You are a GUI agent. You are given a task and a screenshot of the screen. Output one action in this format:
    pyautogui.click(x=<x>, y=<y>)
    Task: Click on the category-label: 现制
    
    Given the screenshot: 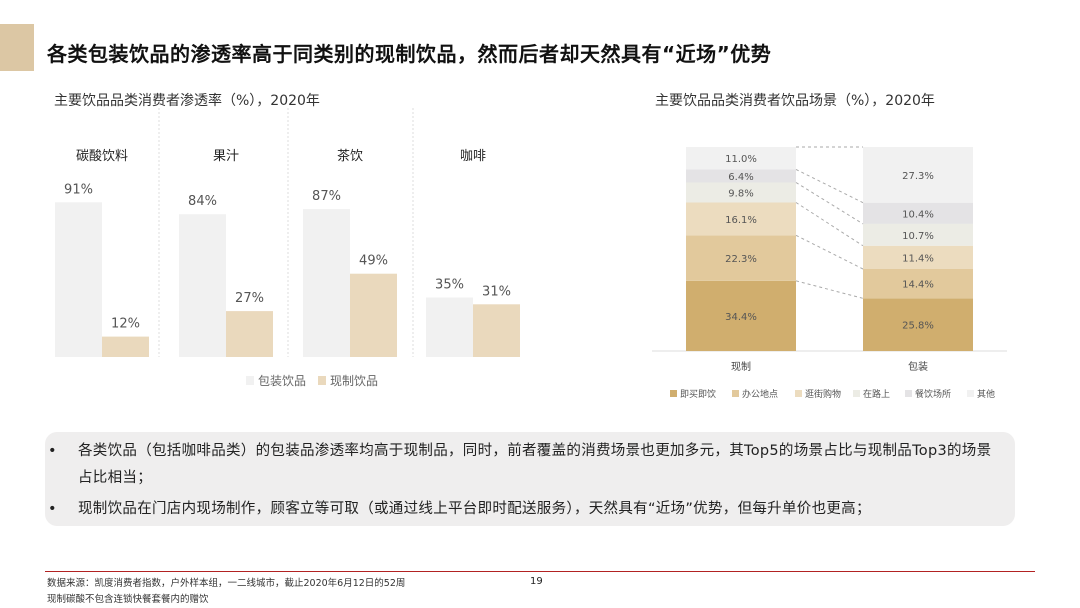 What is the action you would take?
    pyautogui.click(x=741, y=366)
    